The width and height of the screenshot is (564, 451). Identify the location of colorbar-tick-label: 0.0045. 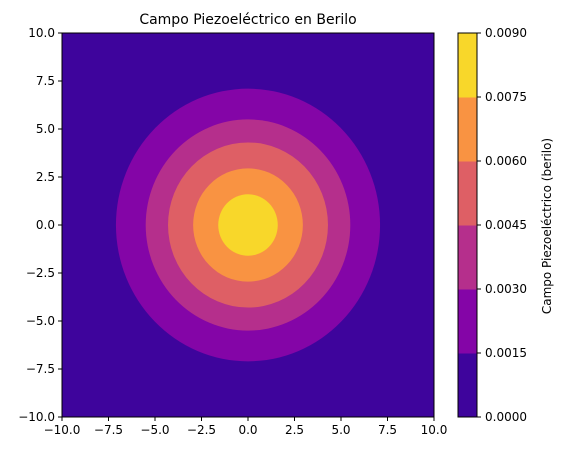
(506, 225).